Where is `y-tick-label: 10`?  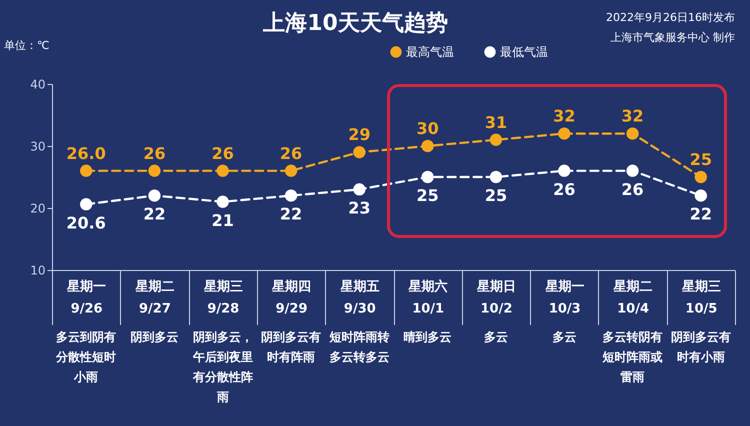
y-tick-label: 10 is located at coordinates (38, 271).